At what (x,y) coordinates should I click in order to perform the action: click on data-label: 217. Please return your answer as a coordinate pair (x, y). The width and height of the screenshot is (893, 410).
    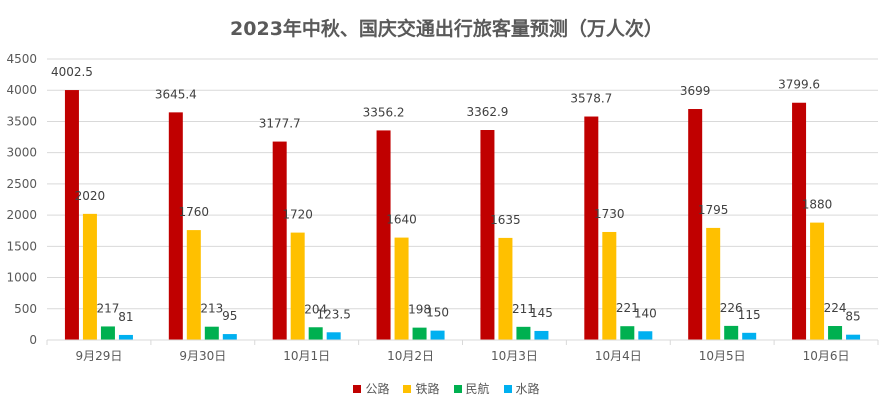
    Looking at the image, I should click on (107, 308).